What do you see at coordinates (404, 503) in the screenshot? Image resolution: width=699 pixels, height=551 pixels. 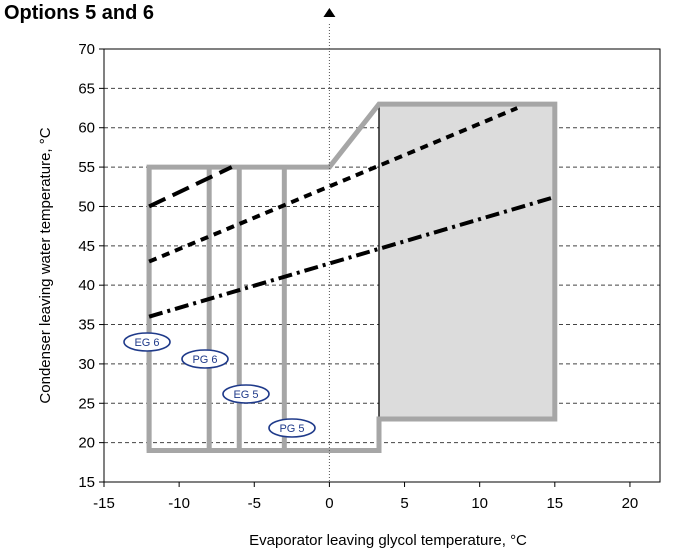 I see `x-tick-label: 5` at bounding box center [404, 503].